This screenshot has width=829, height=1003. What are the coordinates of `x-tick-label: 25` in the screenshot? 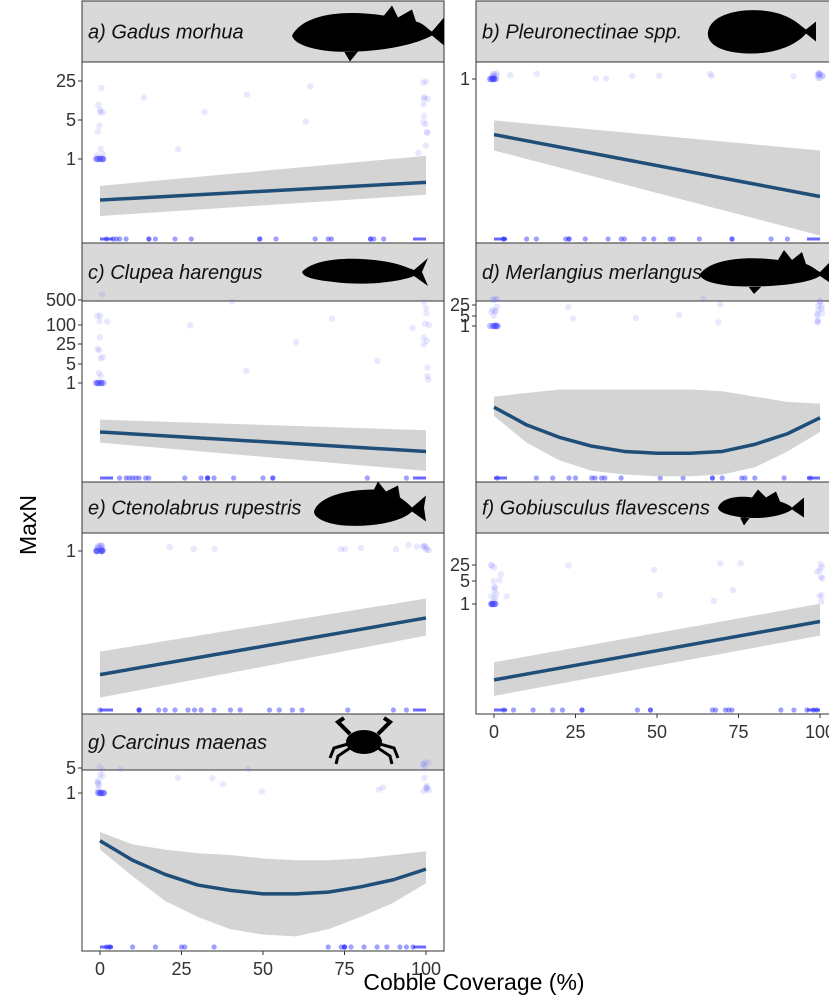 It's located at (575, 732).